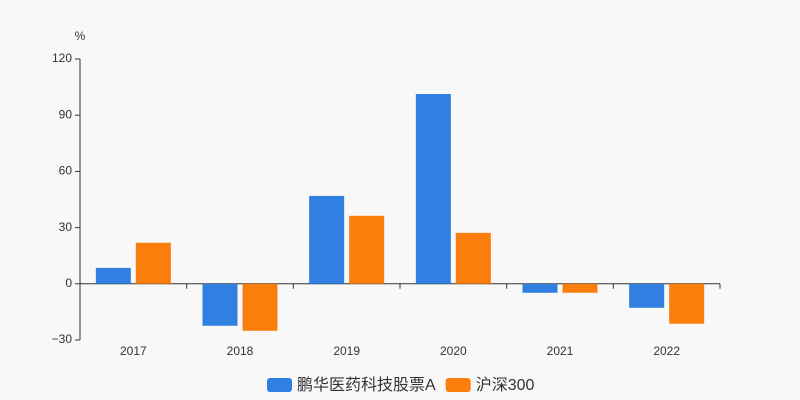 This screenshot has width=800, height=400. I want to click on y-tick-label: −30, so click(62, 339).